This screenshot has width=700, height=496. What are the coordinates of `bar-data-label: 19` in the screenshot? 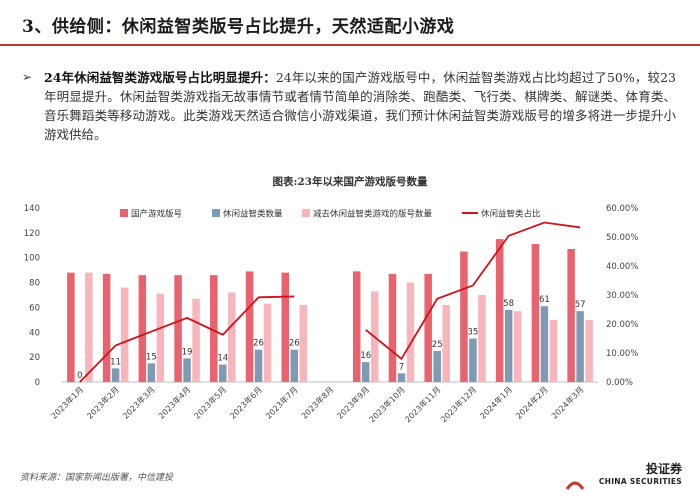 It's located at (187, 352).